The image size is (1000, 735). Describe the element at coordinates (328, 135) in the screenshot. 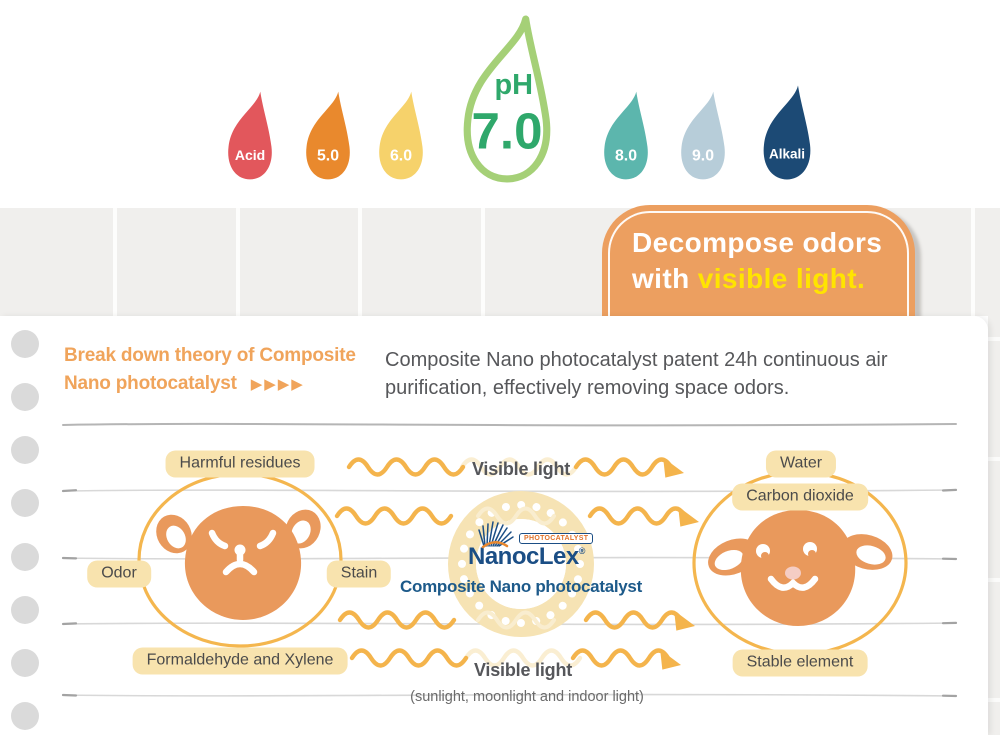

I see `ph-drop-5: 5.0` at that location.